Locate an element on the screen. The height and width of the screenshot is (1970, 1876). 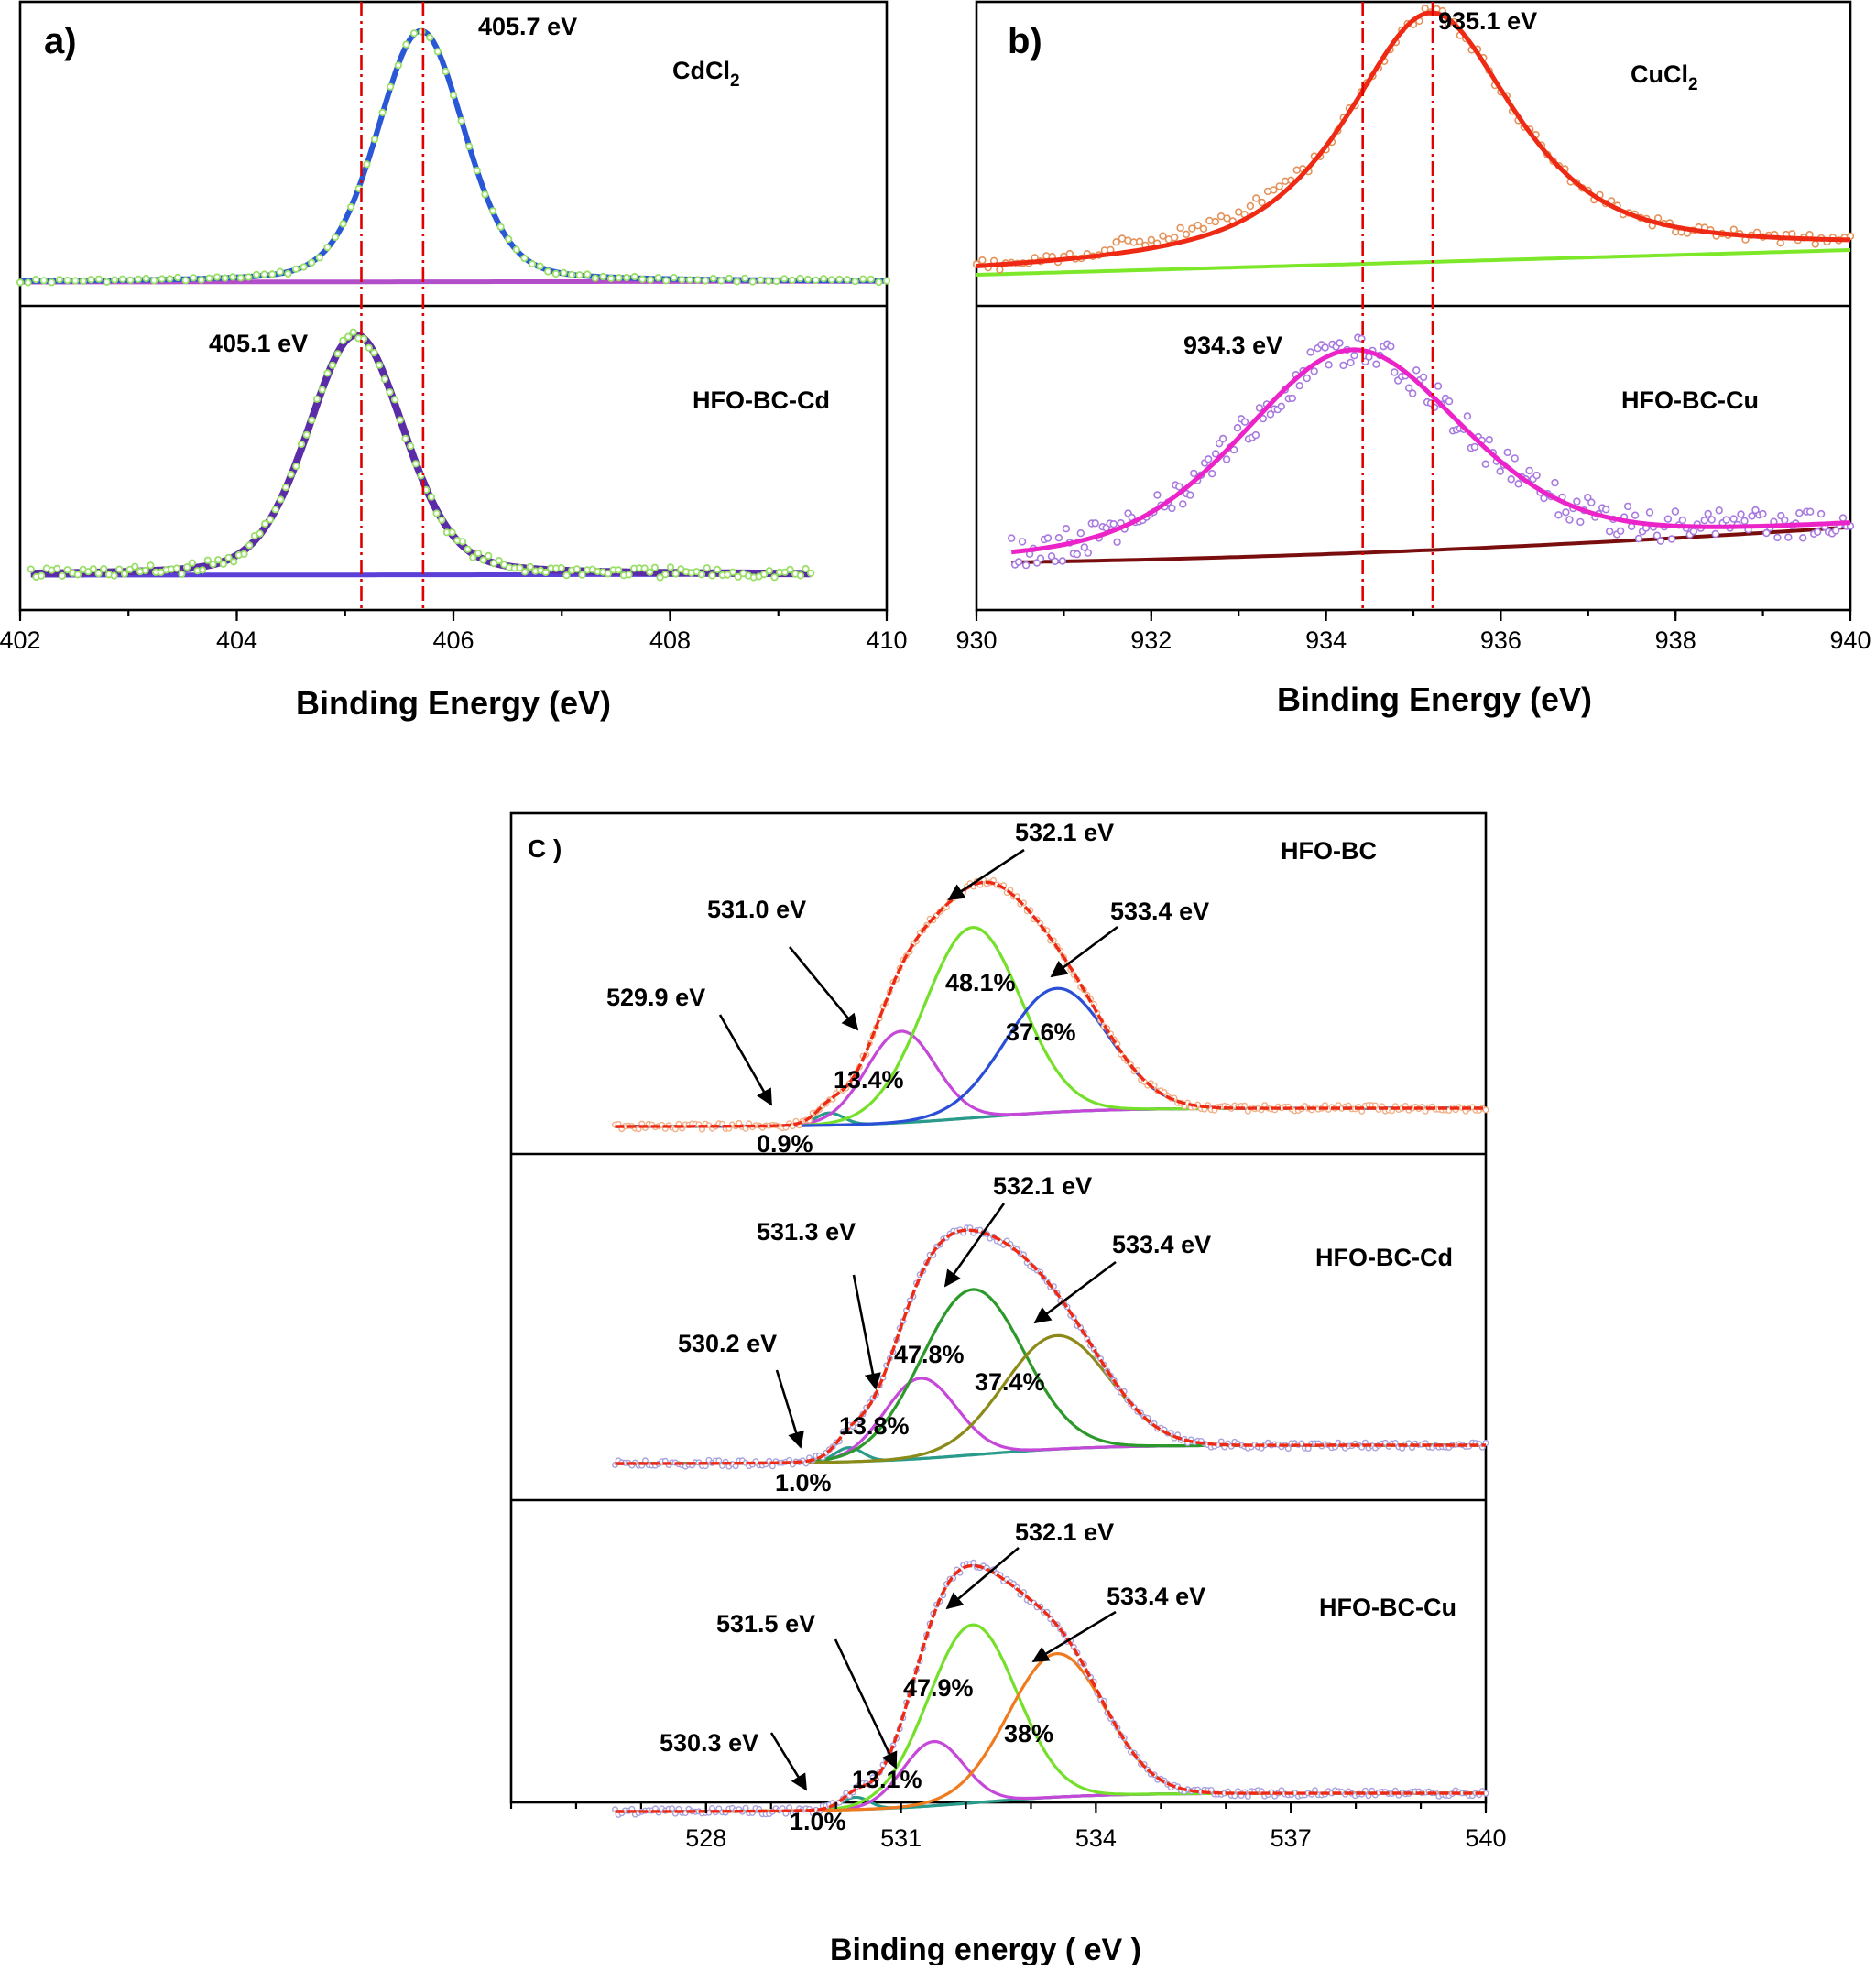
x-tick-label: 936 is located at coordinates (1501, 640).